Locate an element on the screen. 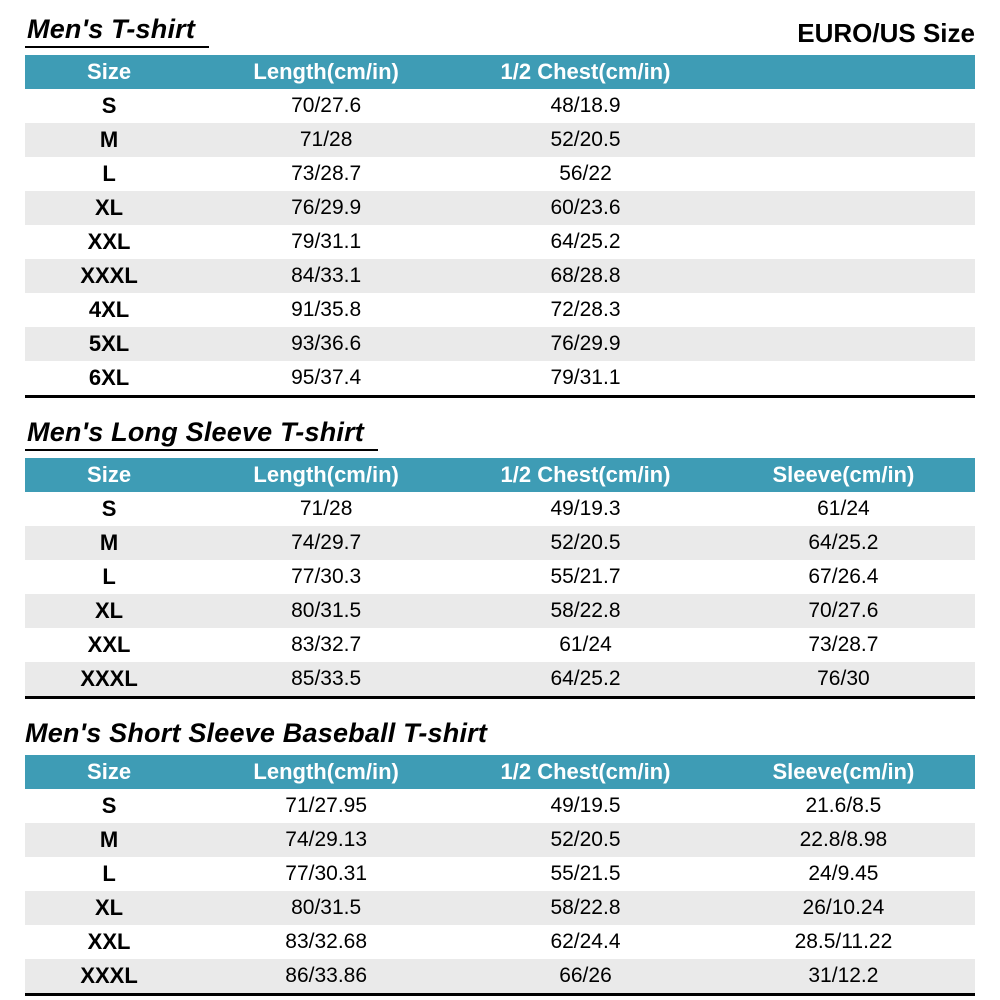 The height and width of the screenshot is (1000, 1000). size-cell: XL is located at coordinates (109, 611).